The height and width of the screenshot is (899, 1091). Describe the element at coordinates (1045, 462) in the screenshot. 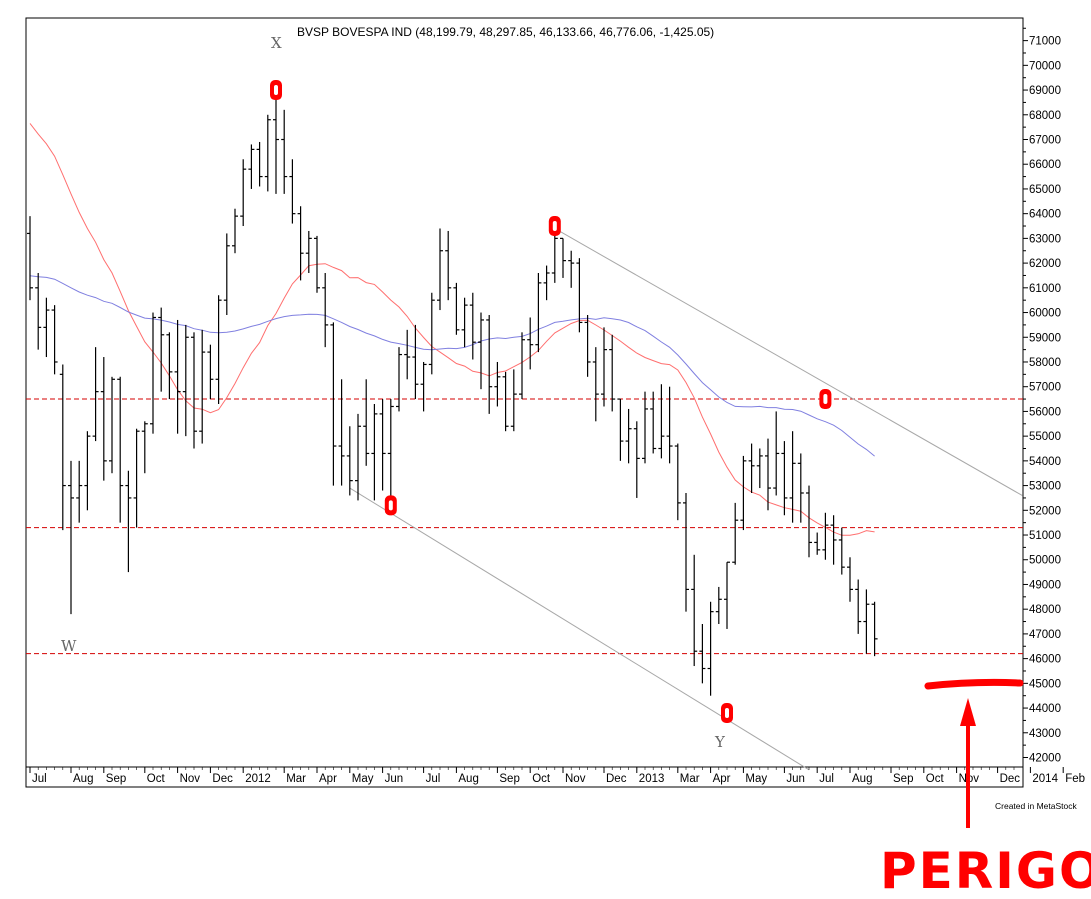

I see `y-tick-label: 54000` at that location.